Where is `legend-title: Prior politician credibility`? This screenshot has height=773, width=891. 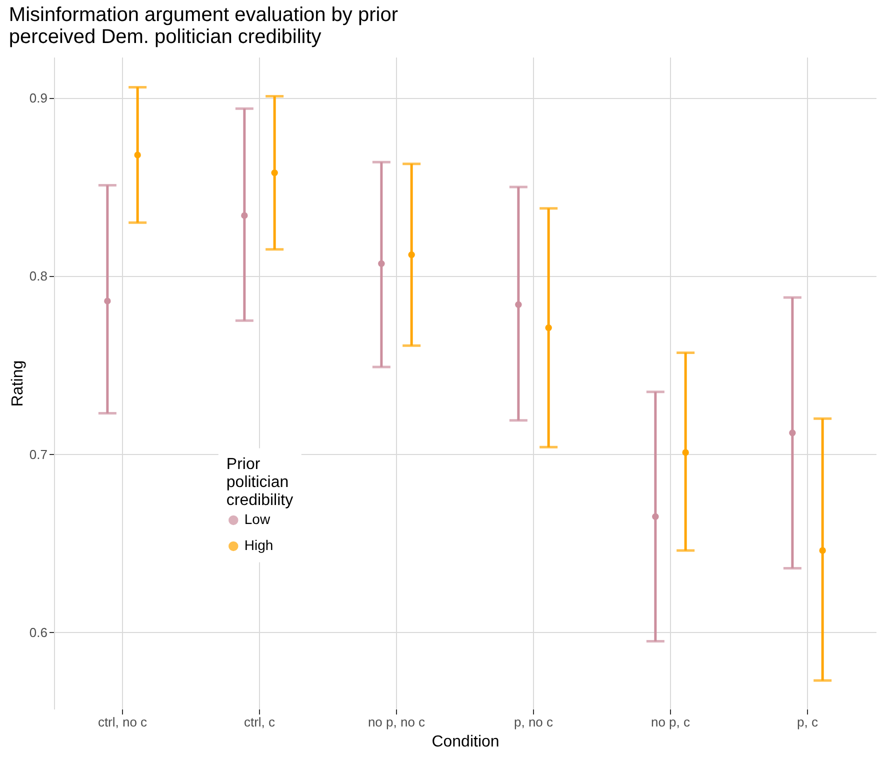
legend-title: Prior politician credibility is located at coordinates (260, 483).